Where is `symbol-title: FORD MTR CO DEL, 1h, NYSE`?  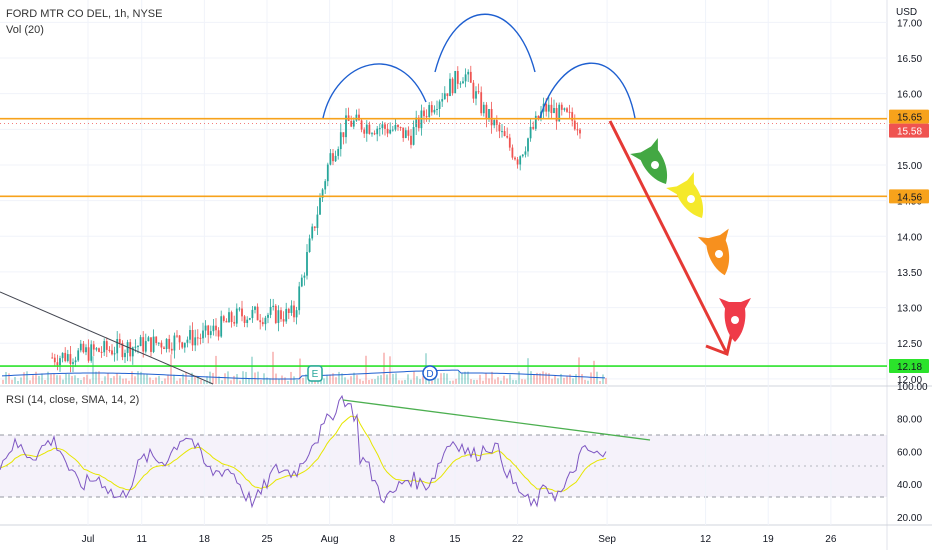 symbol-title: FORD MTR CO DEL, 1h, NYSE is located at coordinates (84, 14).